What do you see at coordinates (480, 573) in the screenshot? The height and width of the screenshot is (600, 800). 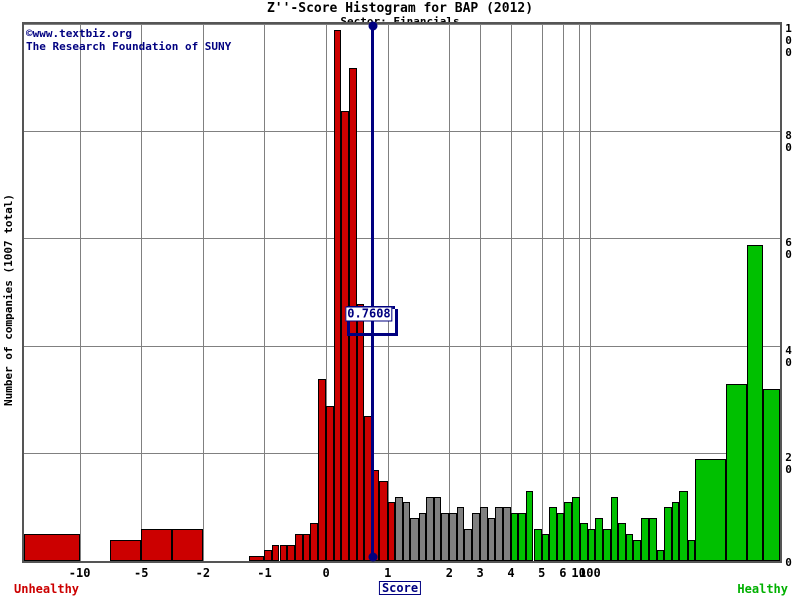 I see `x-tick-3: 3` at bounding box center [480, 573].